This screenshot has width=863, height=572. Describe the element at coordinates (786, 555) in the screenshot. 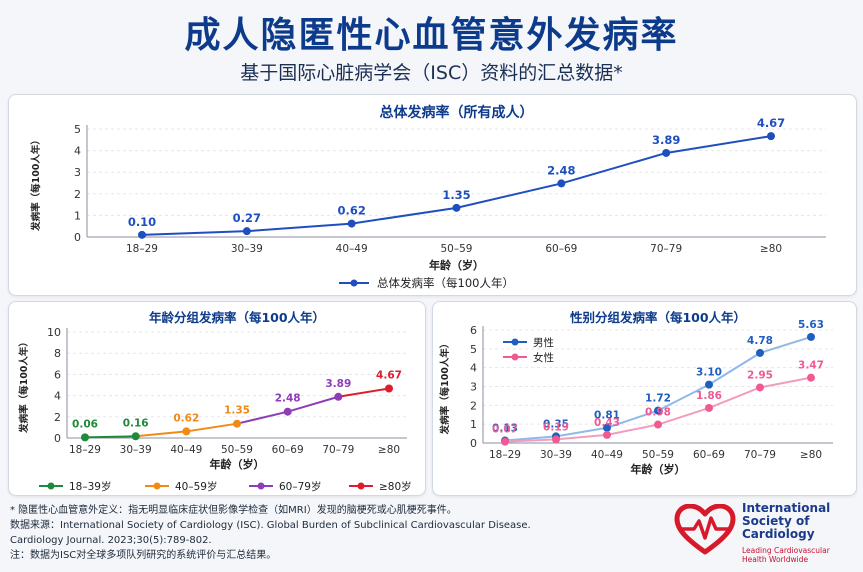

I see `logo-tagline: Leading Cardiovascular Health Worldwide` at that location.